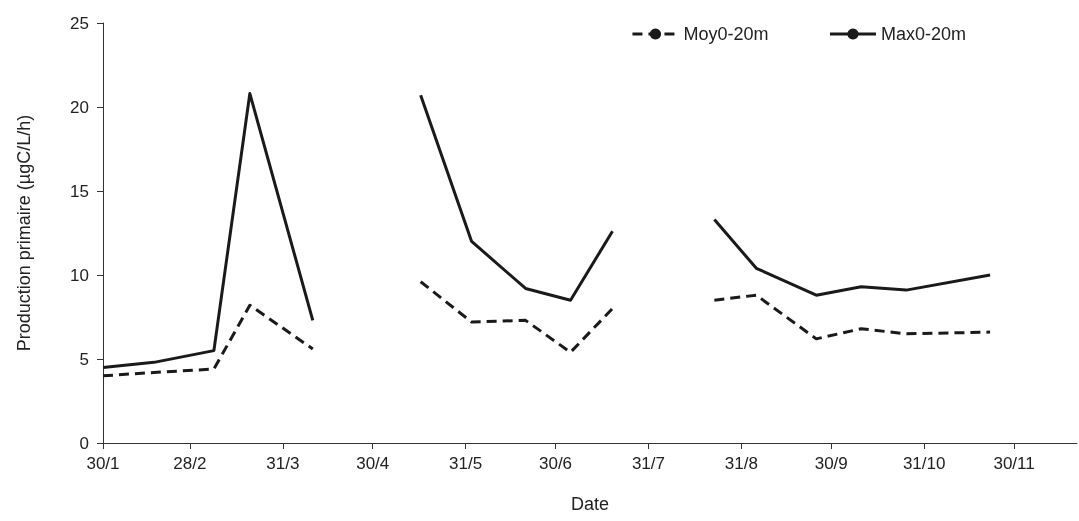 This screenshot has height=521, width=1079. What do you see at coordinates (466, 463) in the screenshot?
I see `x-tick-label: 31/5` at bounding box center [466, 463].